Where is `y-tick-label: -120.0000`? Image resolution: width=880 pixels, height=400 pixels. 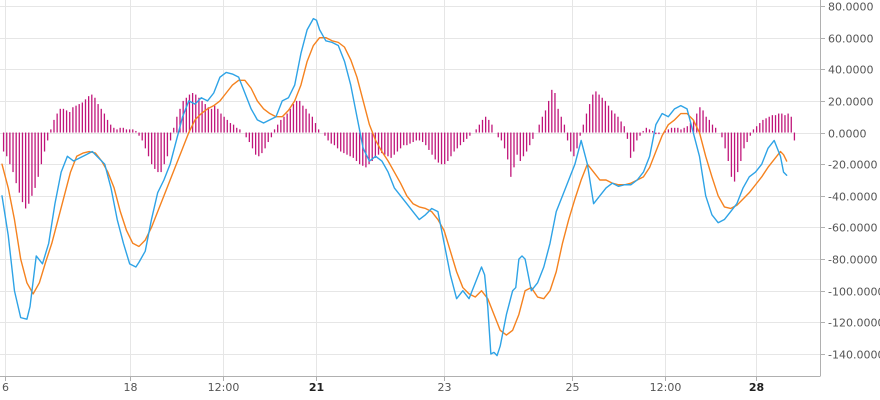 y-tick-label: -120.0000 is located at coordinates (854, 323).